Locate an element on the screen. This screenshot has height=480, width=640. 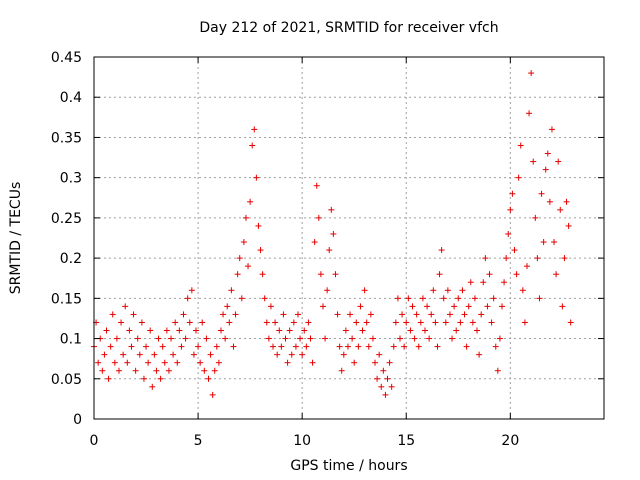
x-tick-label: 10 is located at coordinates (302, 441).